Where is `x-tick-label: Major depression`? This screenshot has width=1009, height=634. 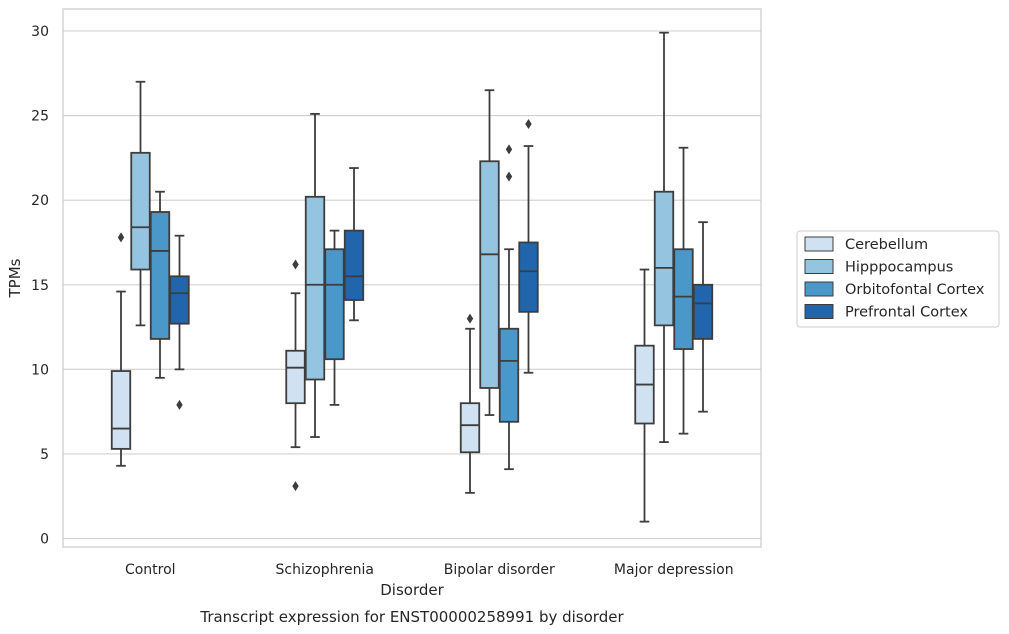 x-tick-label: Major depression is located at coordinates (674, 570).